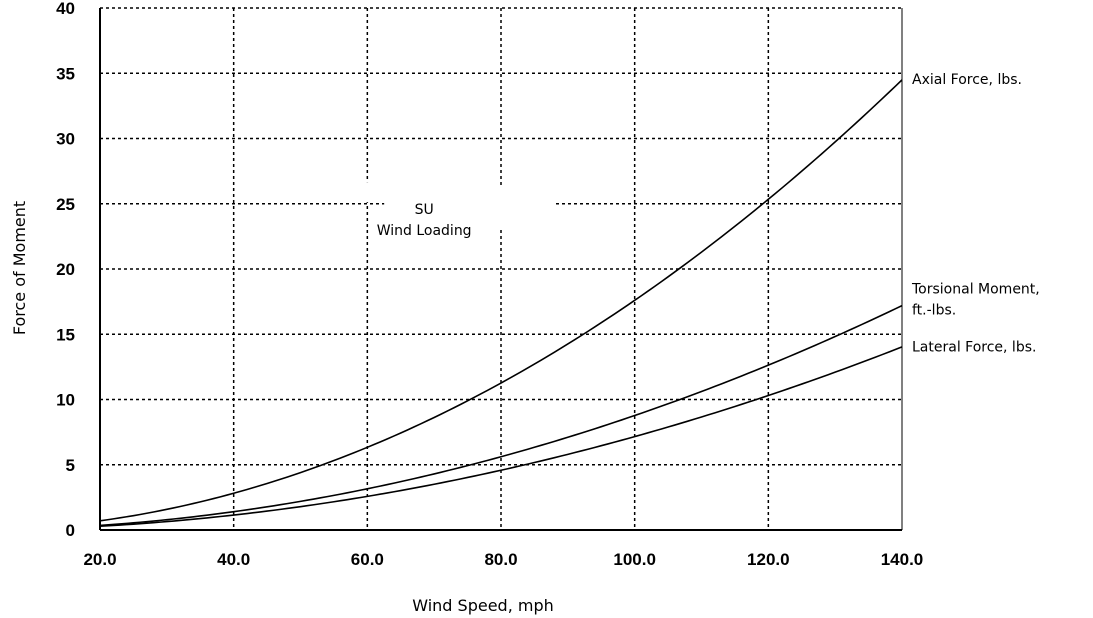  What do you see at coordinates (65, 269) in the screenshot?
I see `y-tick-label: 20` at bounding box center [65, 269].